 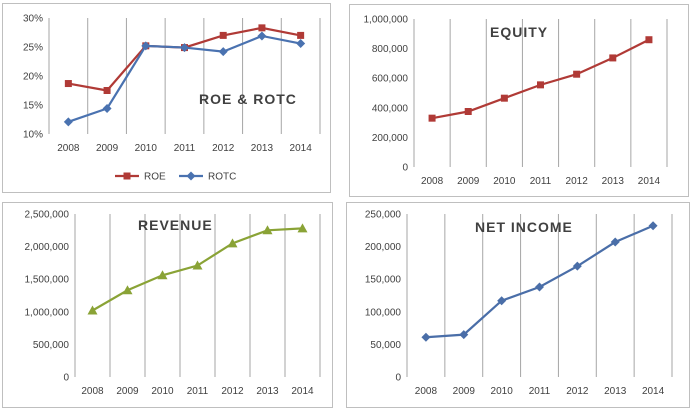 I want to click on y-tick-label: 800,000, so click(x=390, y=49).